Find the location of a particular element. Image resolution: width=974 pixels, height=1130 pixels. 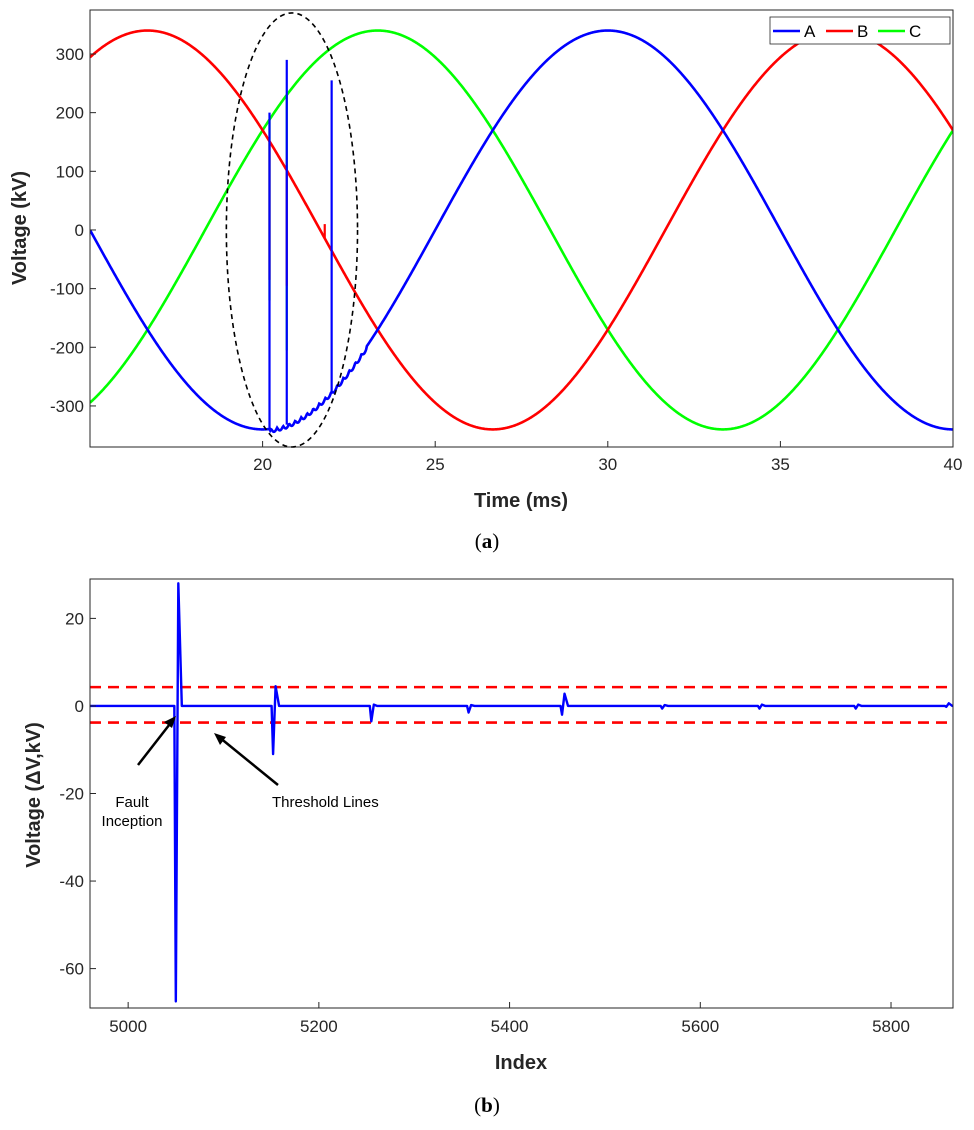

x-tick-label-b: 5600 is located at coordinates (700, 1026).